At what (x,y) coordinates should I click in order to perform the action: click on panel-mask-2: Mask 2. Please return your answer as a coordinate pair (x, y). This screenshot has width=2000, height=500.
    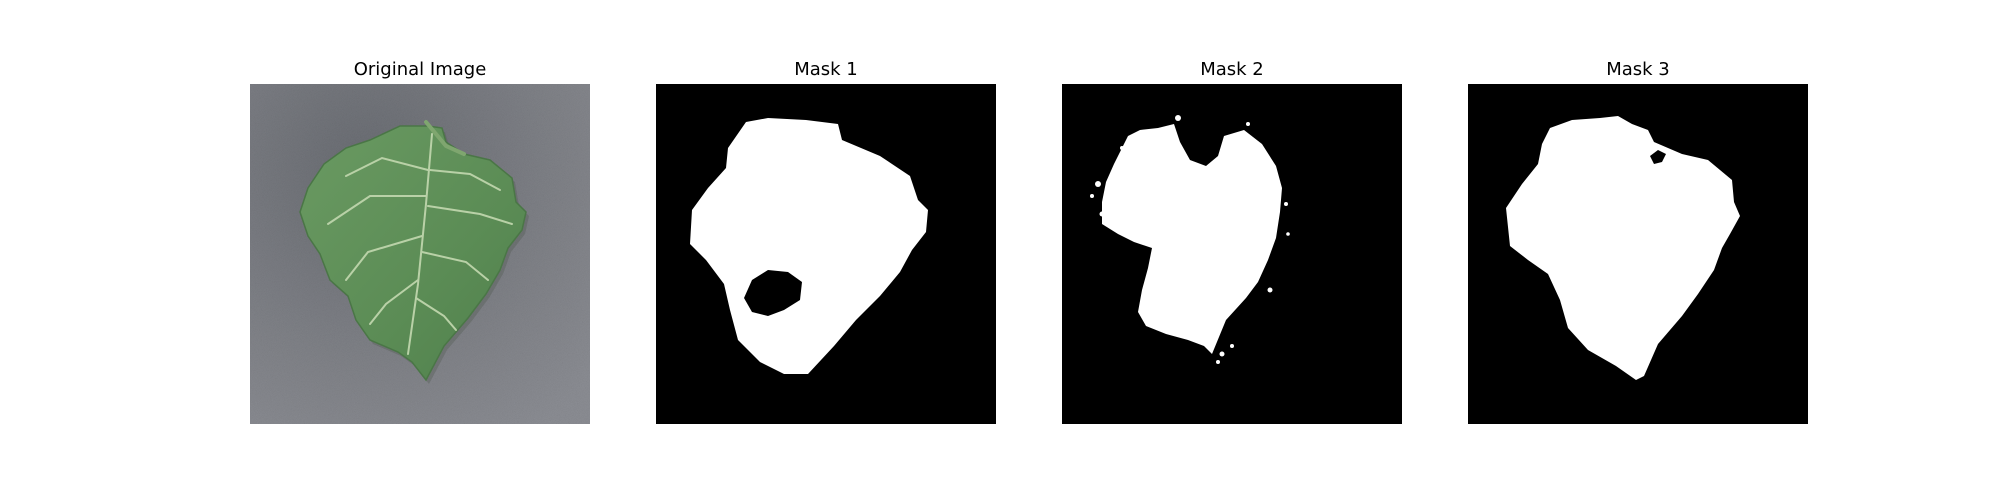
    Looking at the image, I should click on (1232, 220).